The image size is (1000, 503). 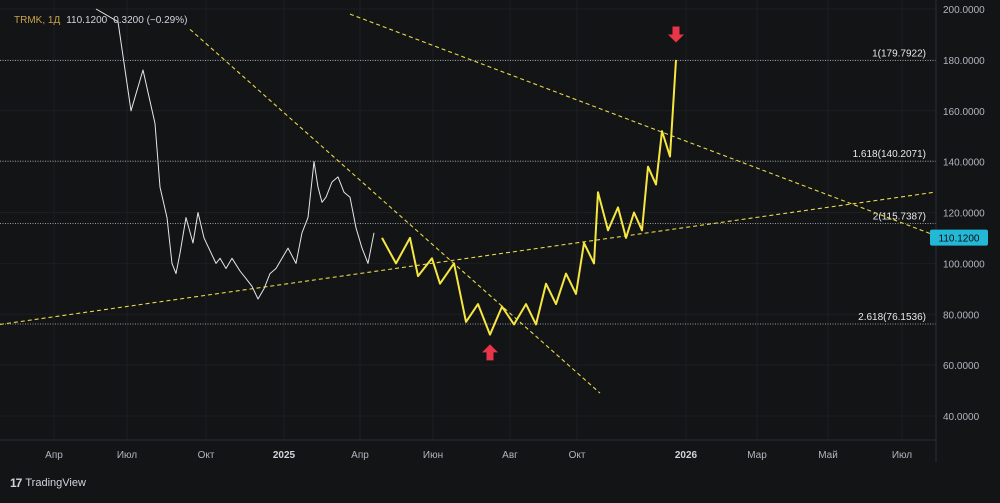 I want to click on fib-level-label: 1.618(140.2071), so click(x=889, y=154).